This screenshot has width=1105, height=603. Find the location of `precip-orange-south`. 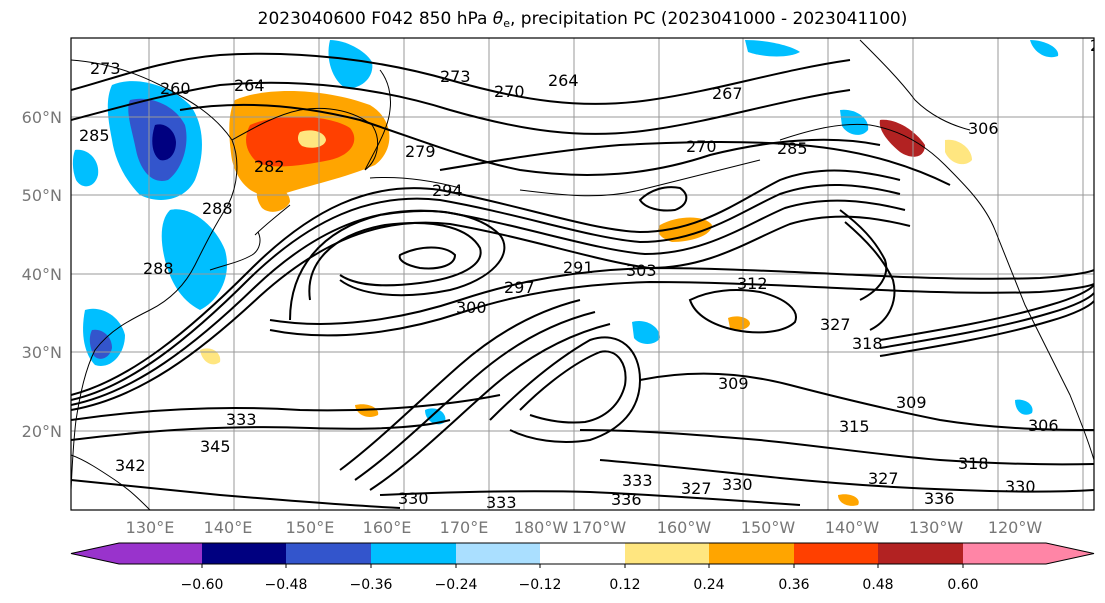

precip-orange-south is located at coordinates (848, 500).